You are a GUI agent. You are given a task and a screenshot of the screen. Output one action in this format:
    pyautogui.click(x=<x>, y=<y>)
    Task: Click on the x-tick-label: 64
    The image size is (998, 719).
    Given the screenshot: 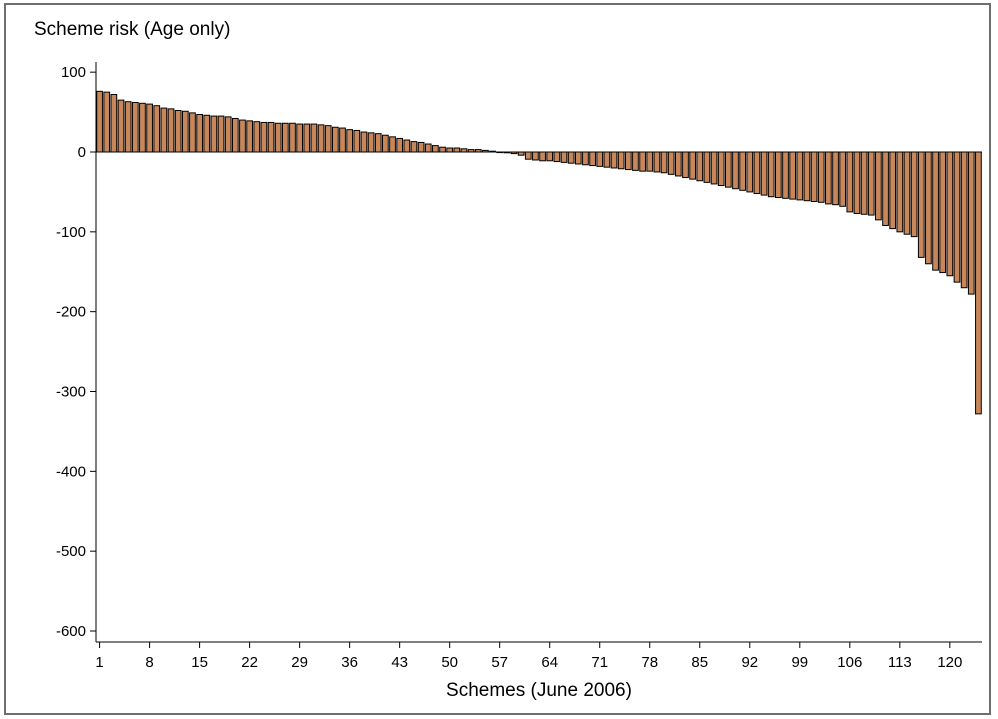 What is the action you would take?
    pyautogui.click(x=549, y=662)
    